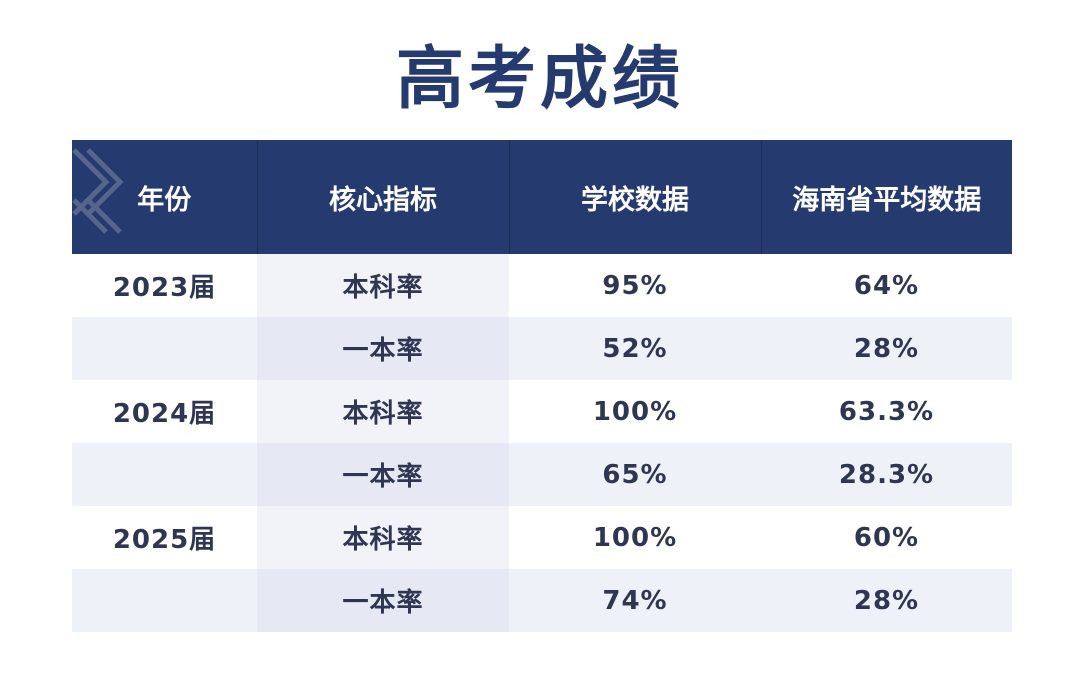 The width and height of the screenshot is (1080, 685). I want to click on header-metric: 核心指标, so click(382, 197).